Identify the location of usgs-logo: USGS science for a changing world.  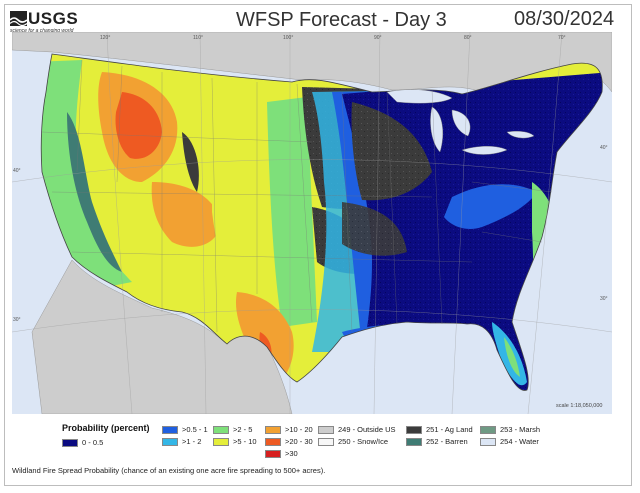
(50, 22).